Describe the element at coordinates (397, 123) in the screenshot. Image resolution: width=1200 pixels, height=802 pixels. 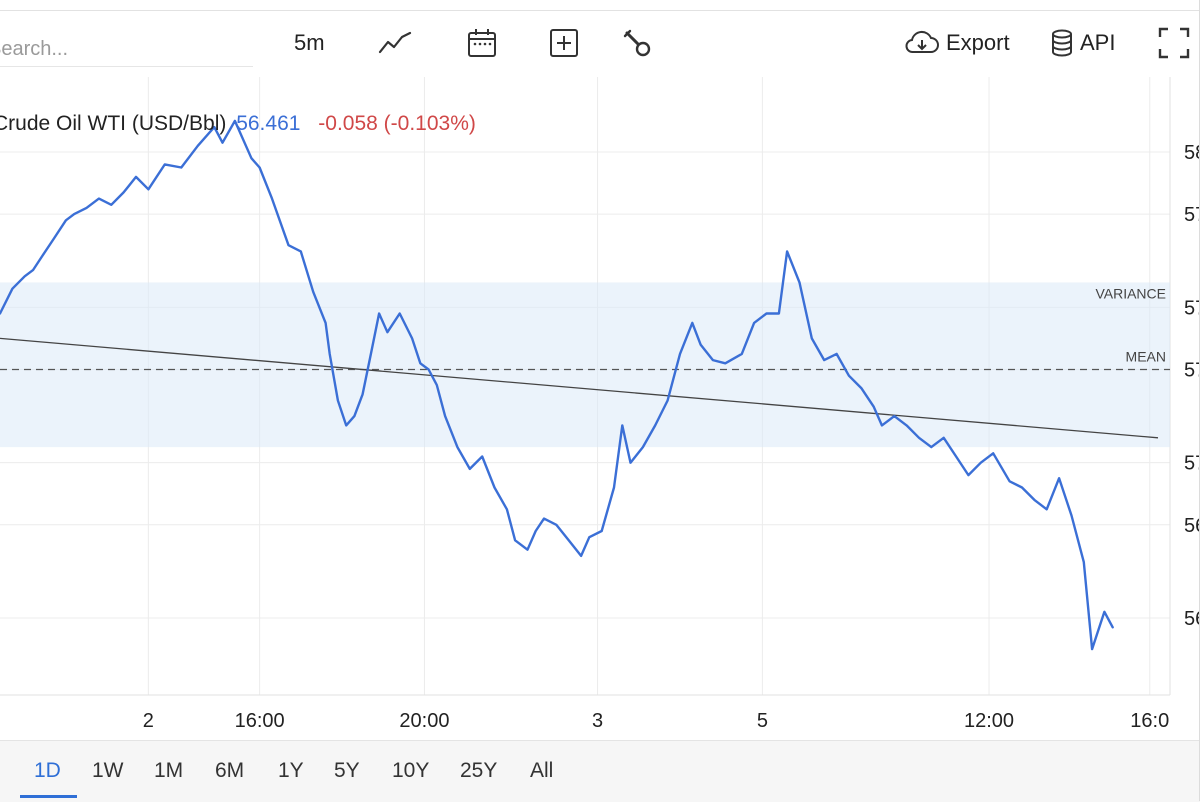
I see `price-change: -0.058 (-0.103%)` at that location.